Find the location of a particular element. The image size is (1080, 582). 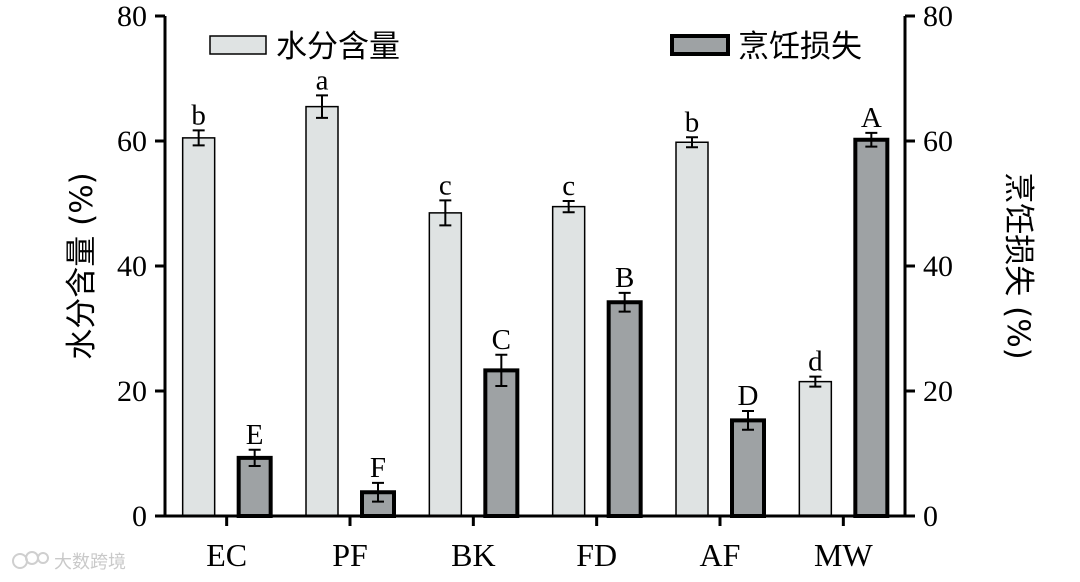

right-y-tick-label: 60 is located at coordinates (938, 141).